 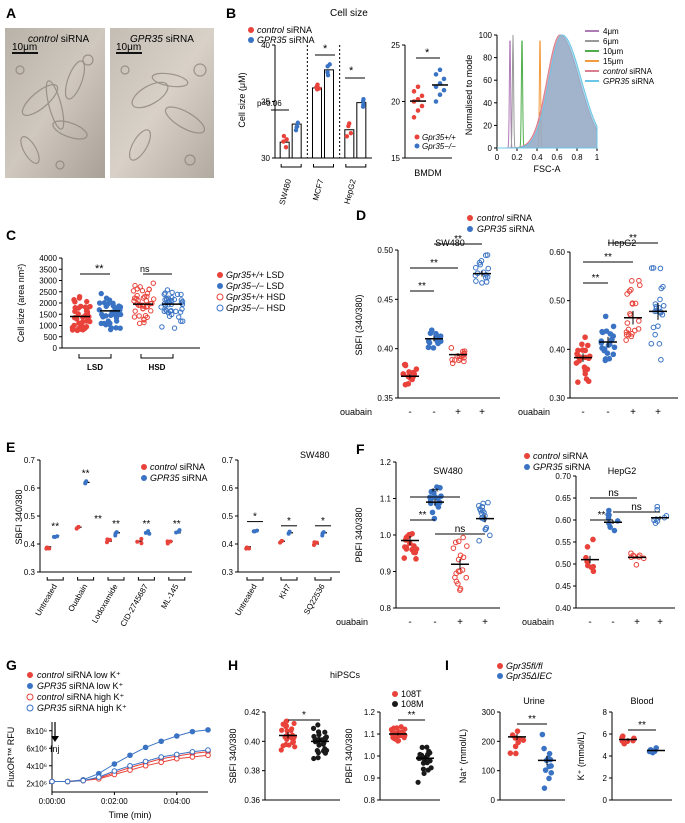 What do you see at coordinates (356, 412) in the screenshot?
I see `d-ouabain-label-left: ouabain` at bounding box center [356, 412].